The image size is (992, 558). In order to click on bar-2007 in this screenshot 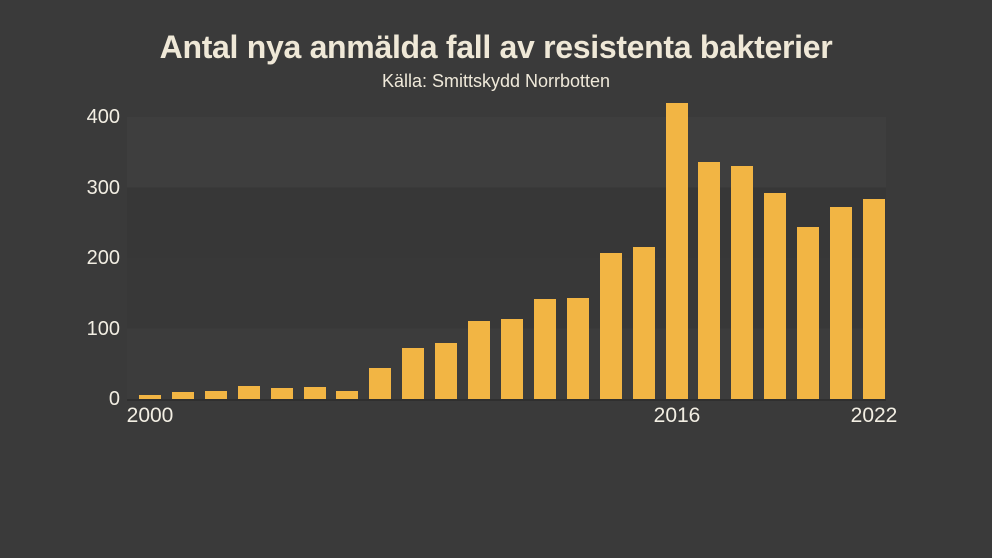, I will do `click(380, 383)`.